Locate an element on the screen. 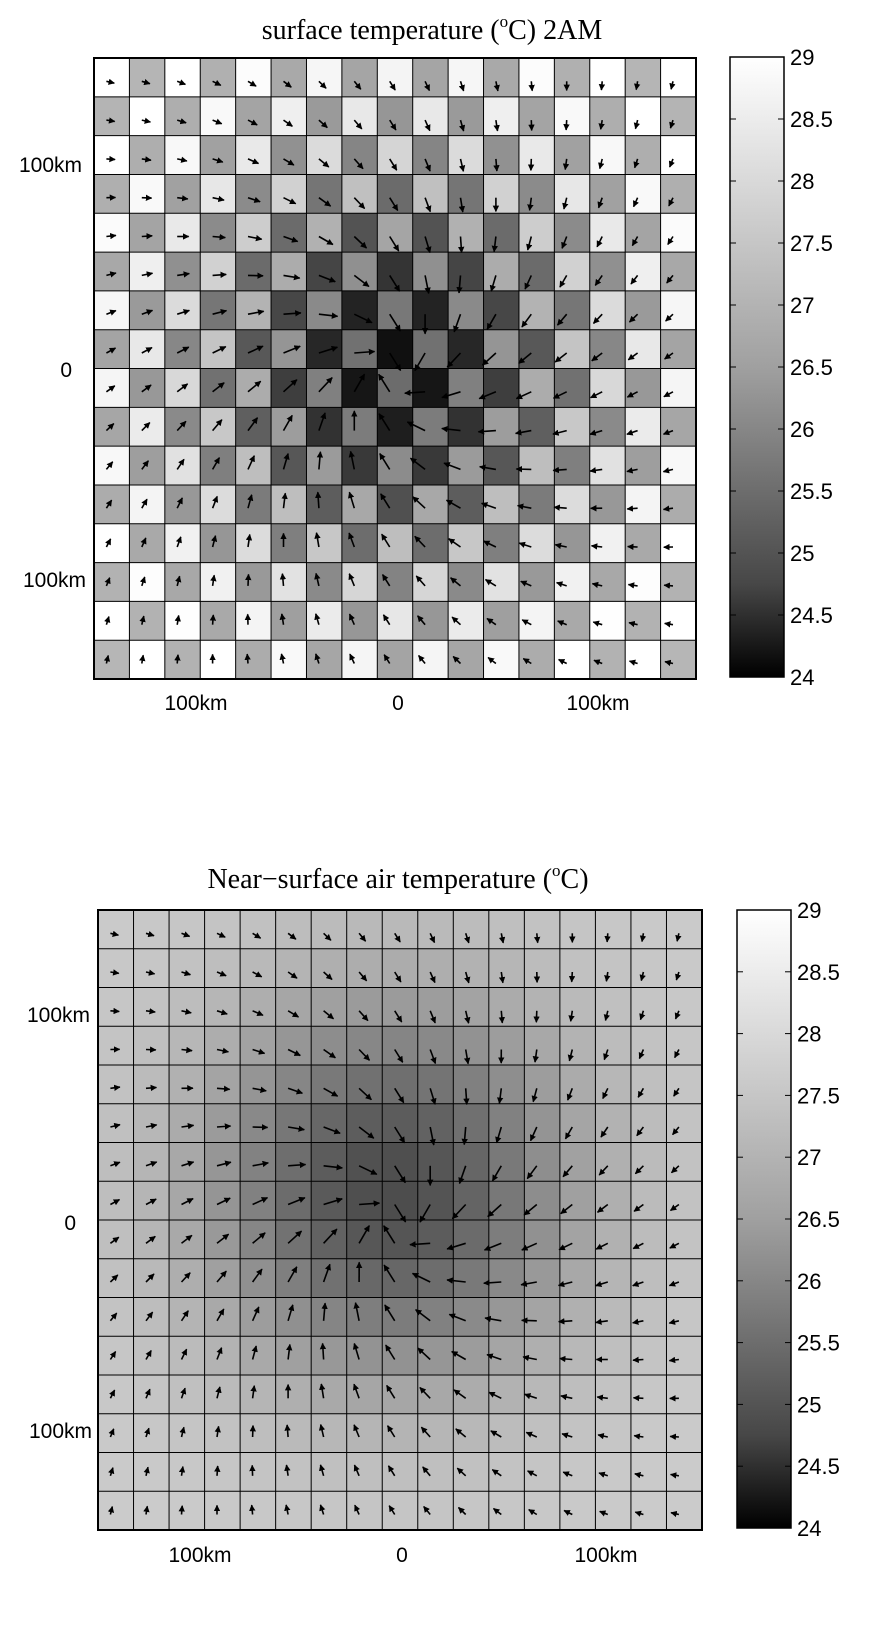 This screenshot has width=885, height=1634. x-tick-label: 100km is located at coordinates (199, 1555).